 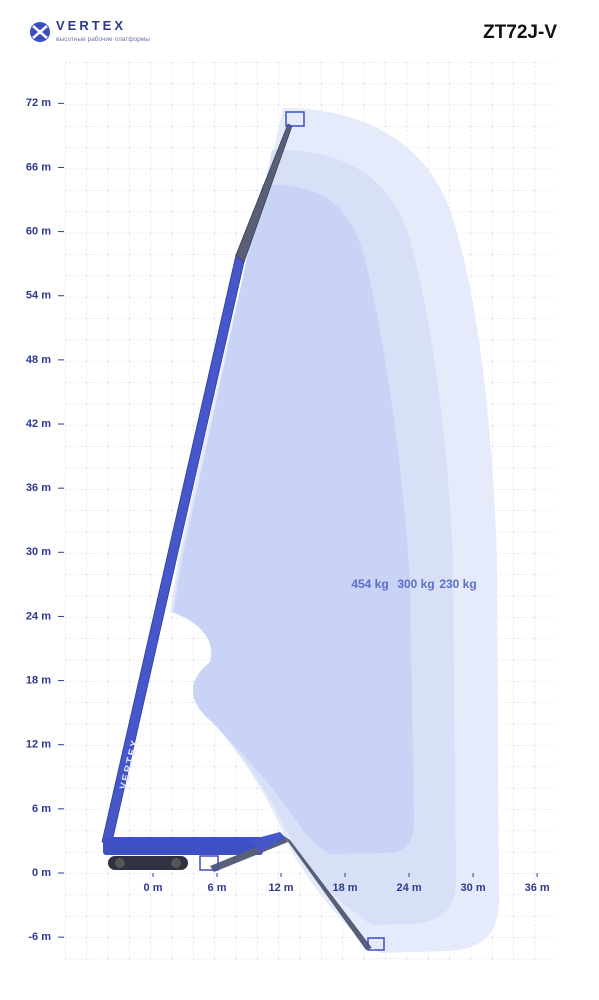 I want to click on y-tick-label: 42 m, so click(x=38, y=424).